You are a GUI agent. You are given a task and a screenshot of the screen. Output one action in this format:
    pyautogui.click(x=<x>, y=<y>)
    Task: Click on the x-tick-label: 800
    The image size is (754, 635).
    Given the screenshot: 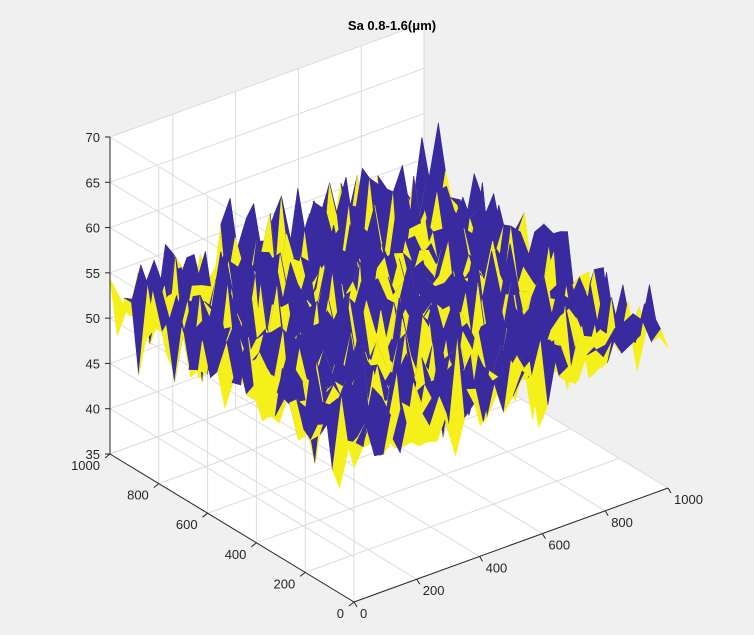 What is the action you would take?
    pyautogui.click(x=622, y=522)
    